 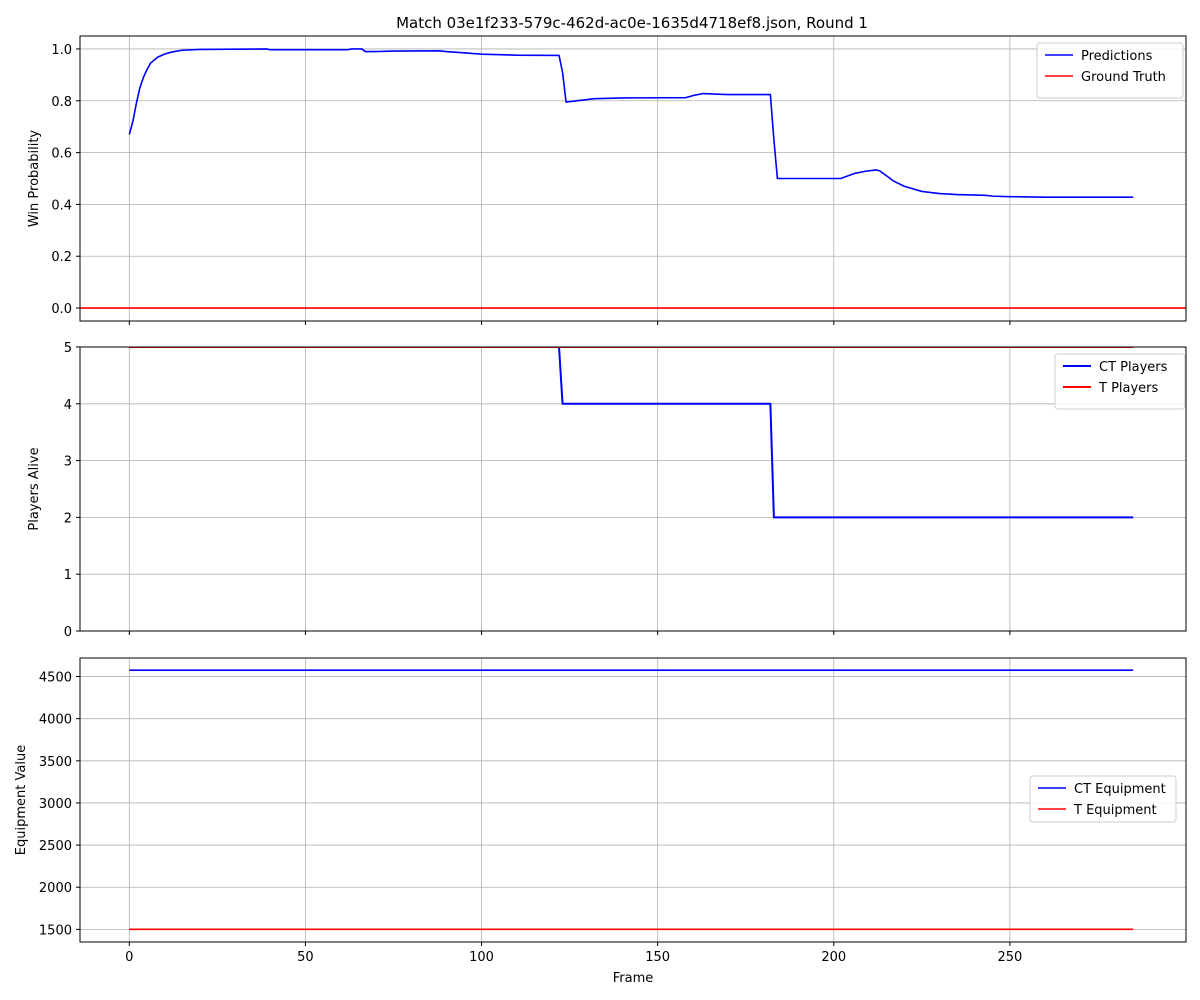 What do you see at coordinates (631, 123) in the screenshot?
I see `series-line-predictions` at bounding box center [631, 123].